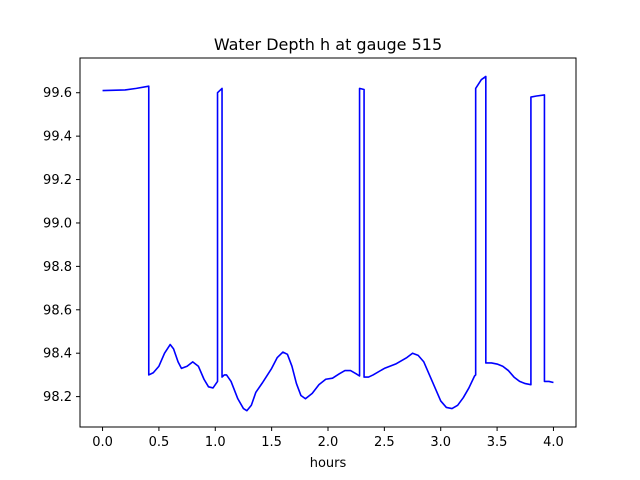  What do you see at coordinates (57, 223) in the screenshot?
I see `y-tick-label: 99.0` at bounding box center [57, 223].